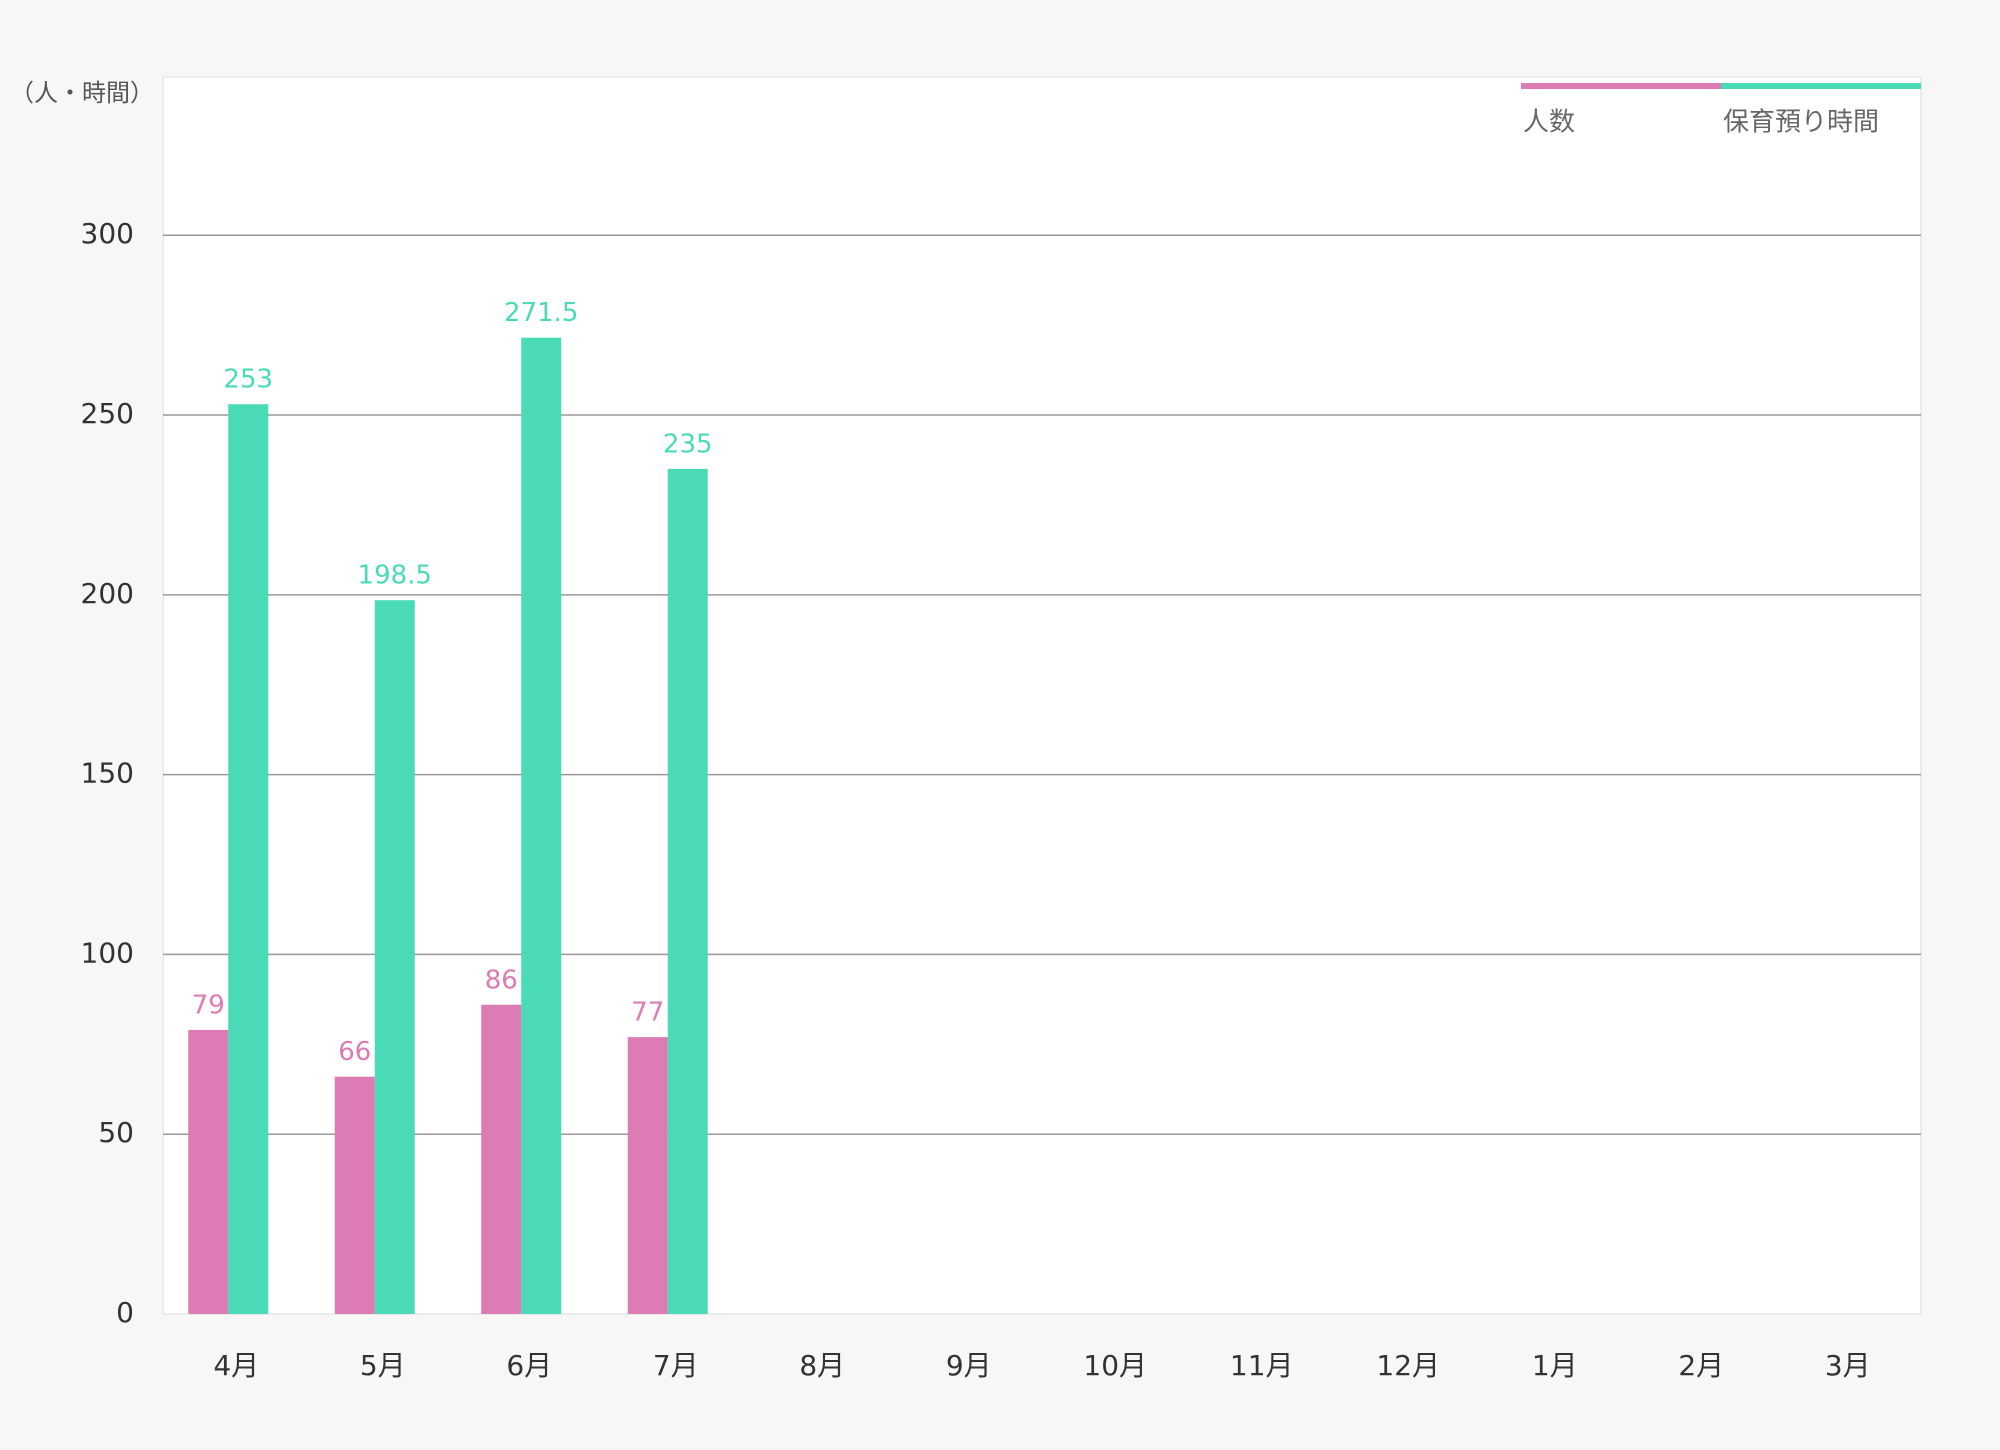 The height and width of the screenshot is (1450, 2000). What do you see at coordinates (82, 93) in the screenshot?
I see `y-axis-label: （人・時間）` at bounding box center [82, 93].